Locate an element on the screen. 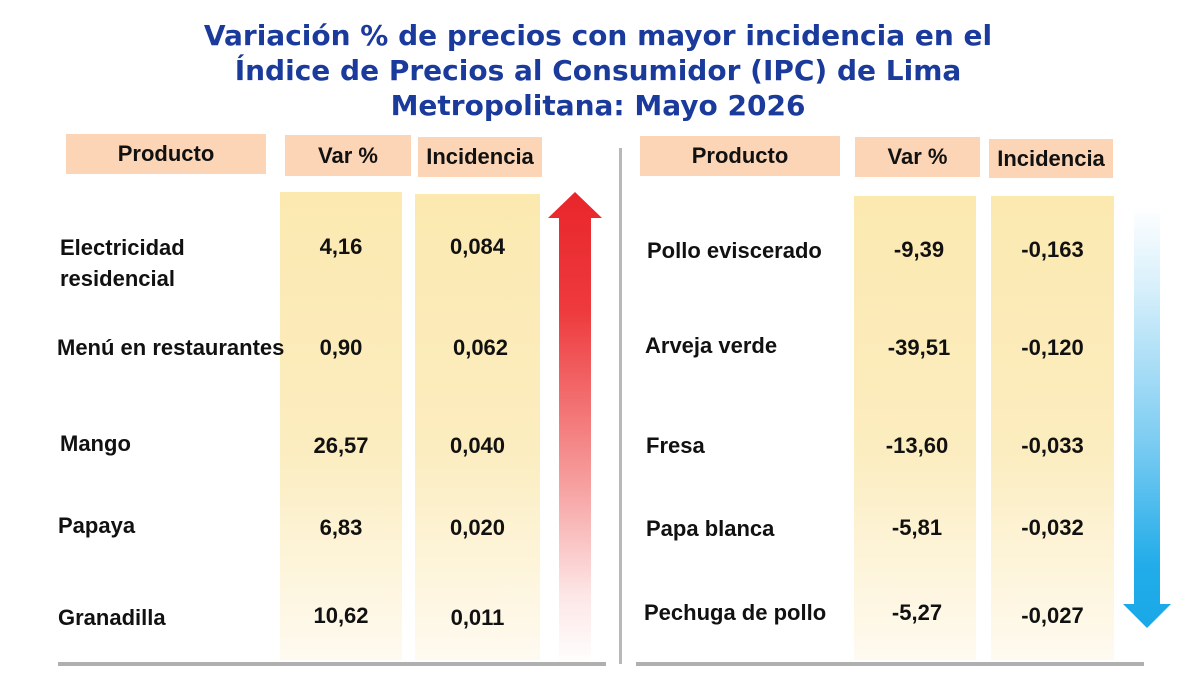 Image resolution: width=1190 pixels, height=687 pixels. right-row-4-product: Papa blanca is located at coordinates (710, 528).